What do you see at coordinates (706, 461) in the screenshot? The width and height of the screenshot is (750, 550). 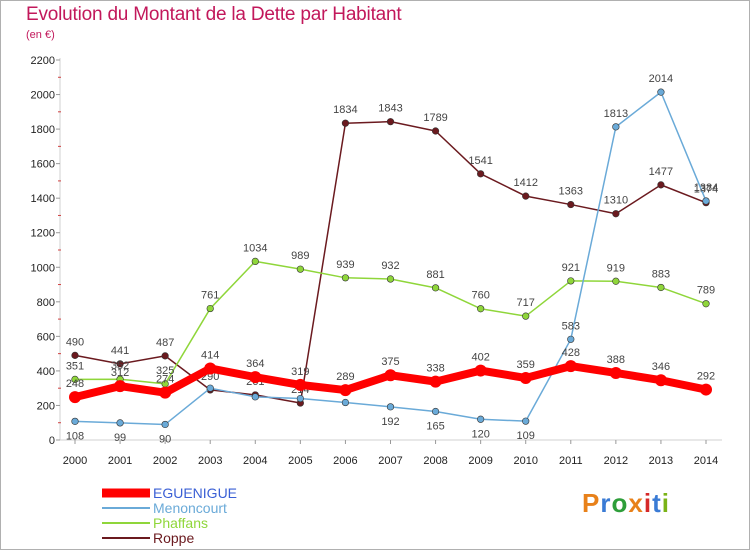 I see `x-tick-label: 2014` at bounding box center [706, 461].